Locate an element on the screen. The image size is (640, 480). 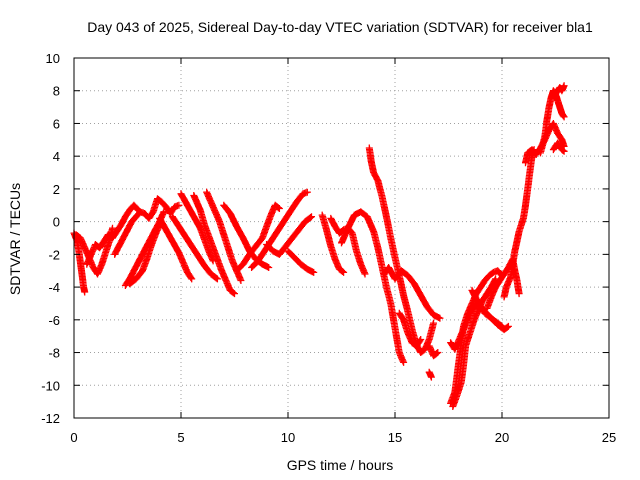
y-tick-labels: -12 -10 -8 -6 -4 -2 0 2 4 6 8 10 is located at coordinates (50, 238).